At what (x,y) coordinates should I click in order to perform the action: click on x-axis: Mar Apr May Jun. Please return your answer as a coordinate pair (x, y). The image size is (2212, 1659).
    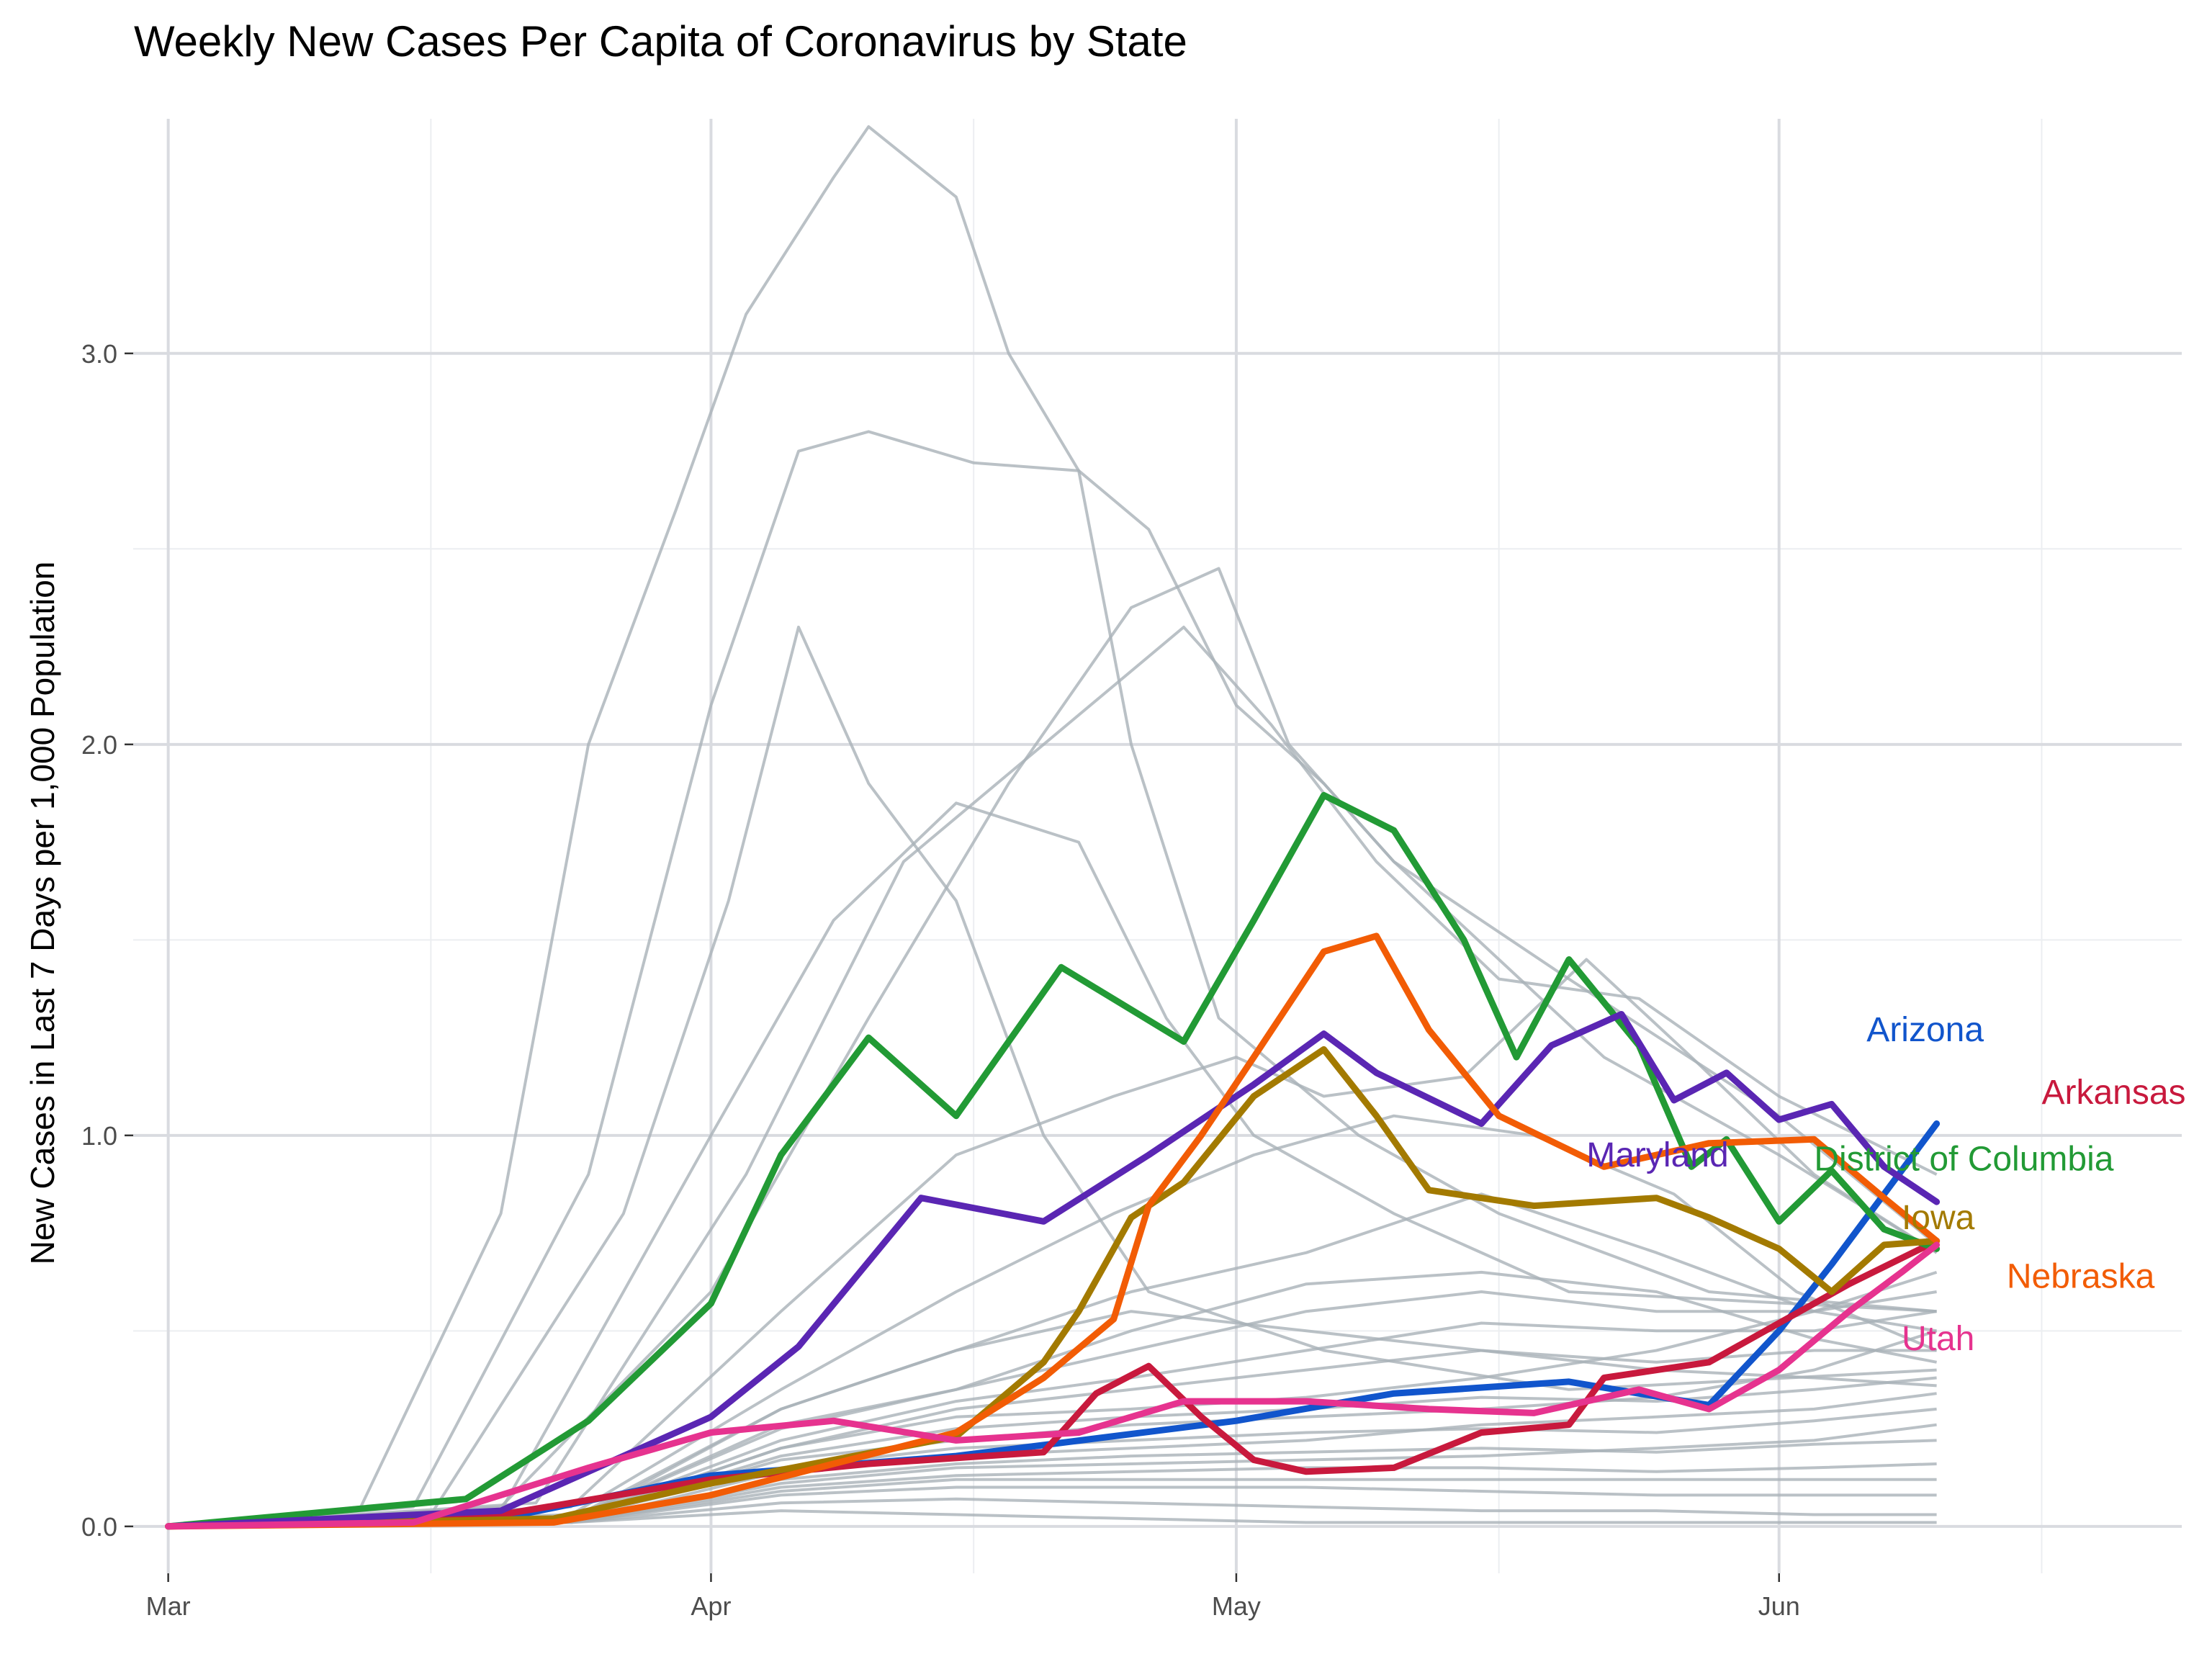
    Looking at the image, I should click on (973, 1597).